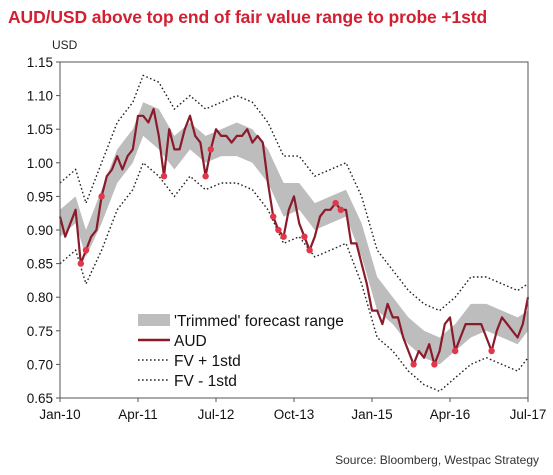  I want to click on y-unit-label: USD, so click(65, 45).